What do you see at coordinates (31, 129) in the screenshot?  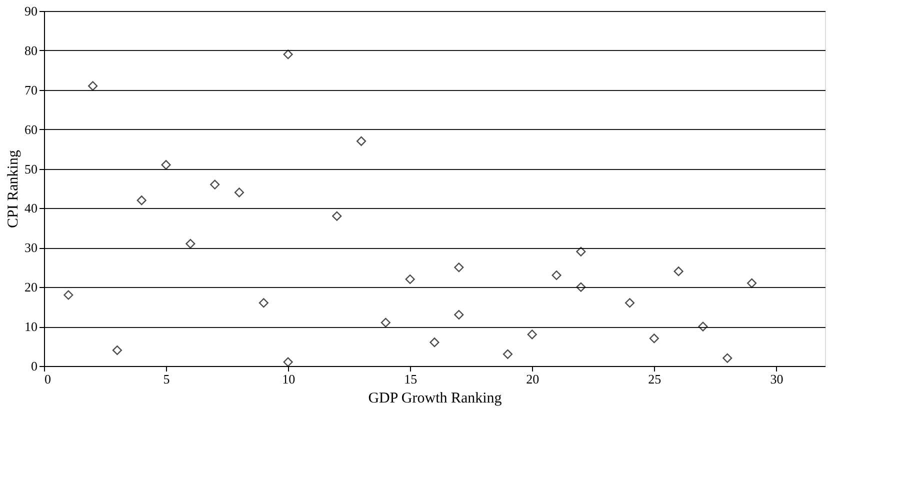 I see `y-tick-label: 60` at bounding box center [31, 129].